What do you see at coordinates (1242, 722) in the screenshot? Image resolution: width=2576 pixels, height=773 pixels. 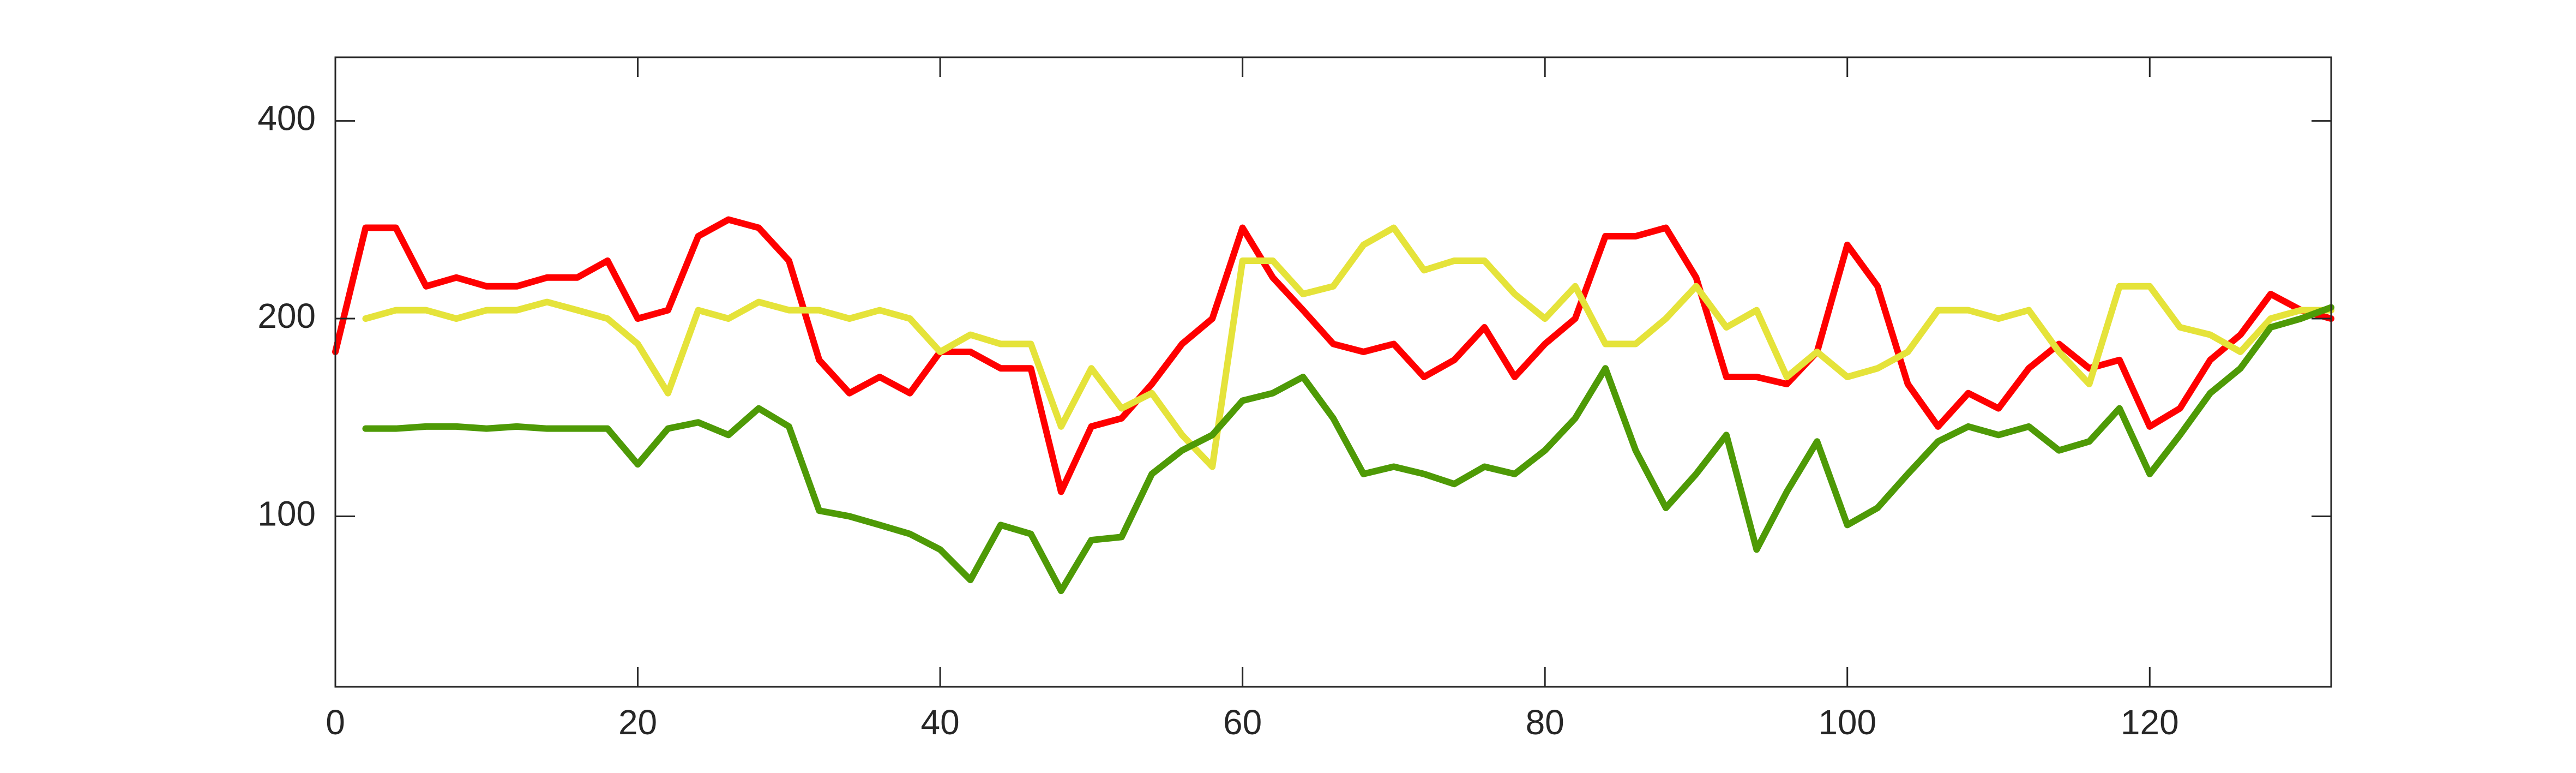 I see `x-tick-label: 60` at bounding box center [1242, 722].